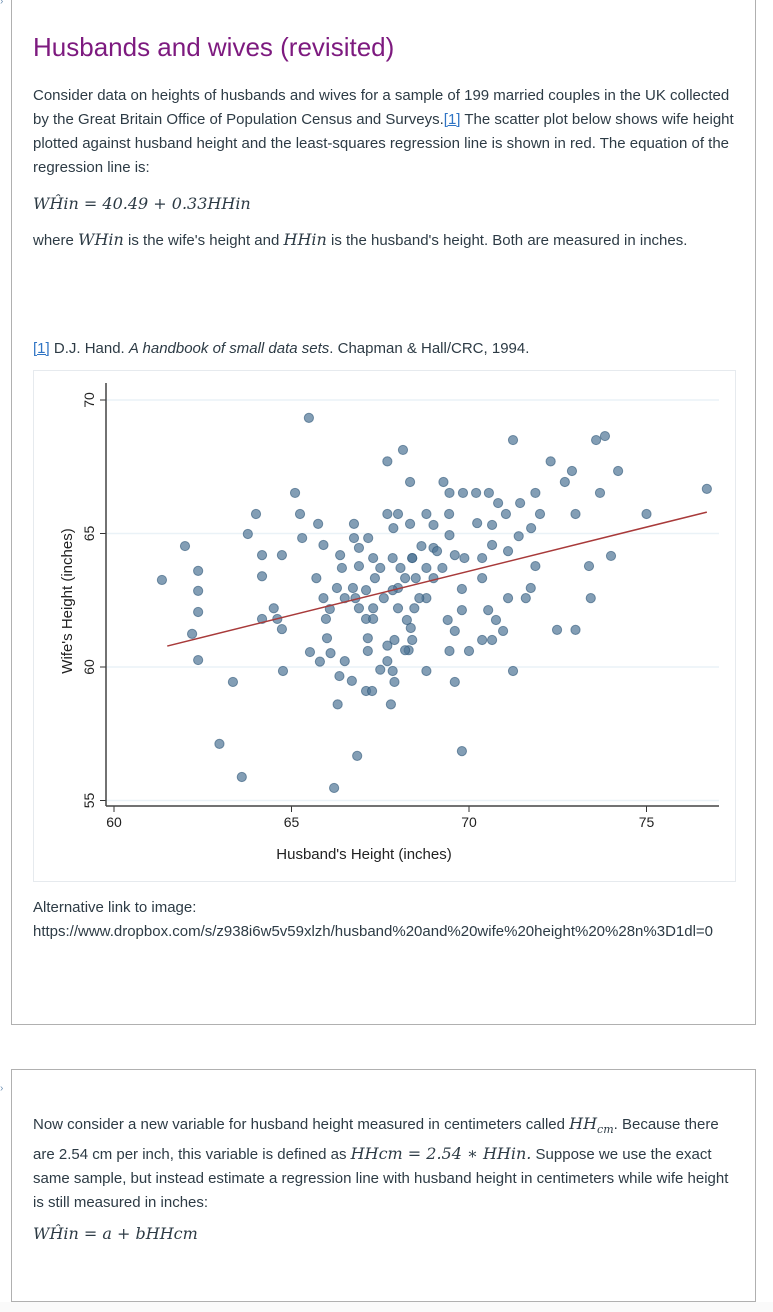 Image resolution: width=773 pixels, height=1312 pixels. I want to click on math-var: WHin, so click(101, 239).